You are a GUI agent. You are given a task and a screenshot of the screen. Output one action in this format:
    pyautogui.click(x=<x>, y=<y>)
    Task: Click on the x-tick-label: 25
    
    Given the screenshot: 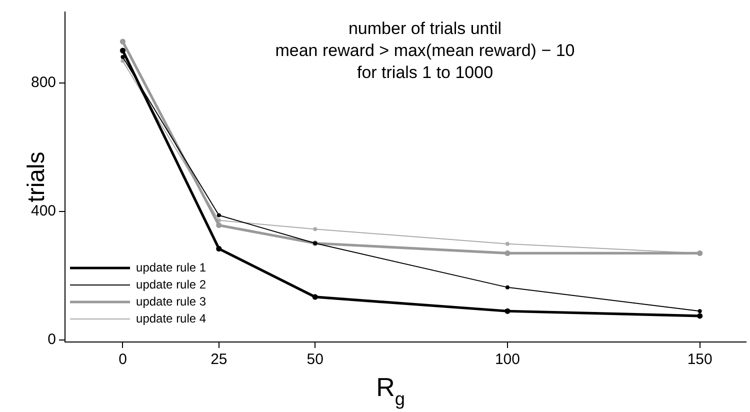 What is the action you would take?
    pyautogui.click(x=219, y=359)
    